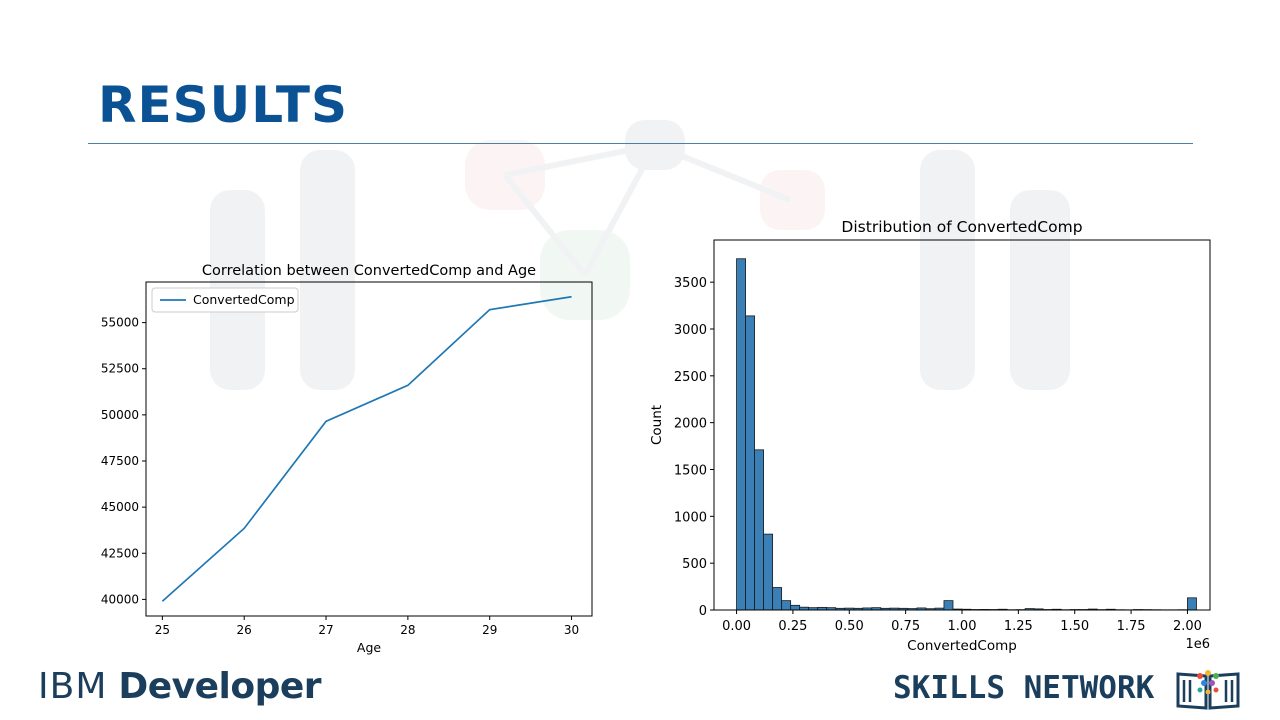 The width and height of the screenshot is (1280, 720). I want to click on y-tick-label: 2500, so click(690, 377).